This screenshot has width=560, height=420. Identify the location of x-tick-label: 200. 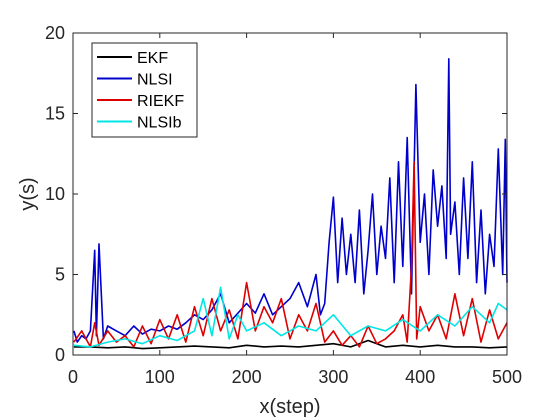
(247, 377).